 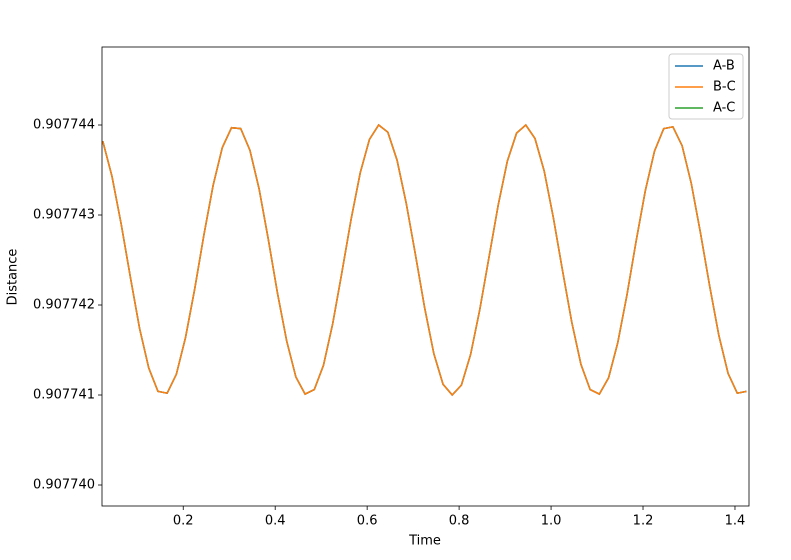 What do you see at coordinates (724, 108) in the screenshot?
I see `legend-label: A-C` at bounding box center [724, 108].